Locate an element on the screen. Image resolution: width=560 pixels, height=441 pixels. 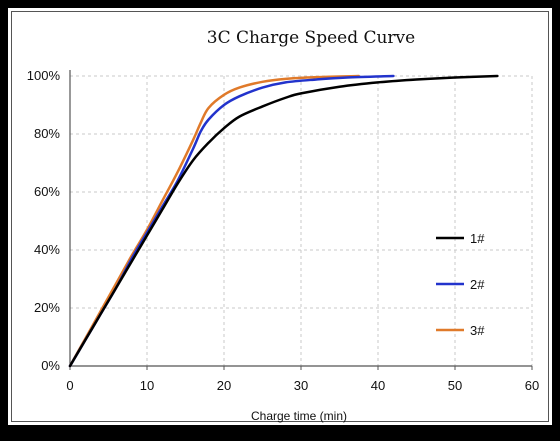
legend: 1# 2# 3# is located at coordinates (460, 284).